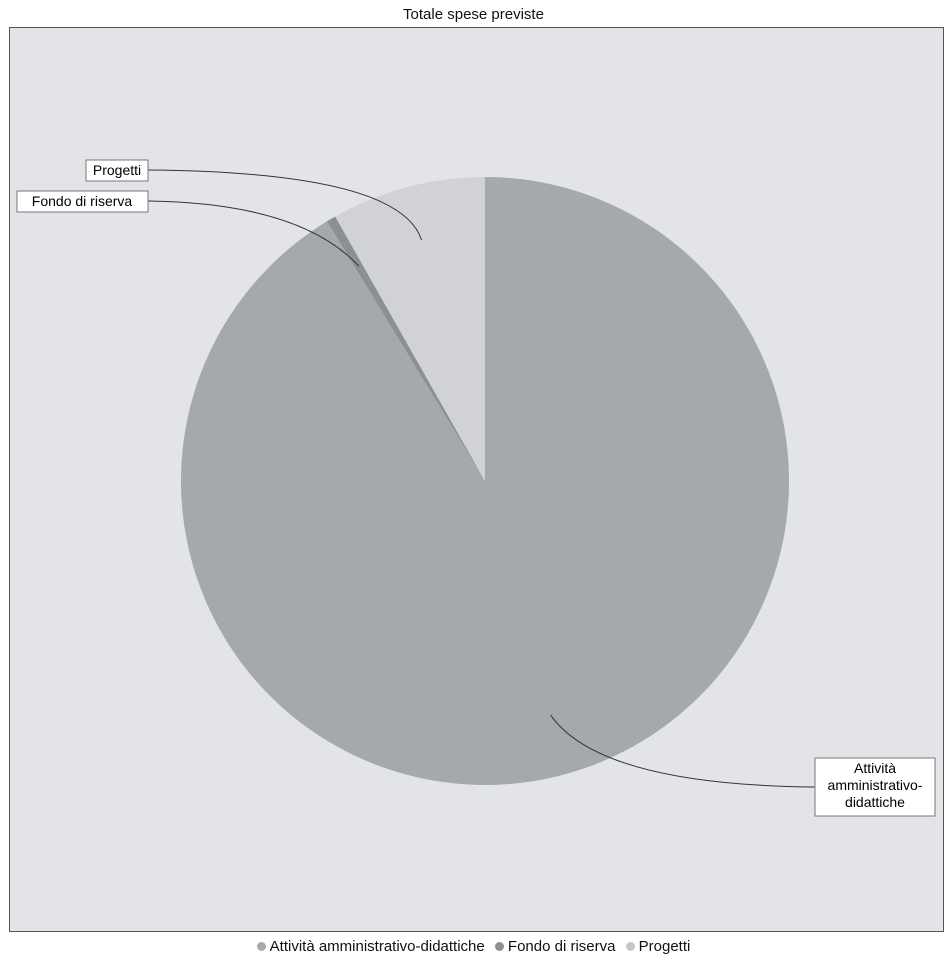  I want to click on data-label-fondo: Fondo di riserva, so click(82, 201).